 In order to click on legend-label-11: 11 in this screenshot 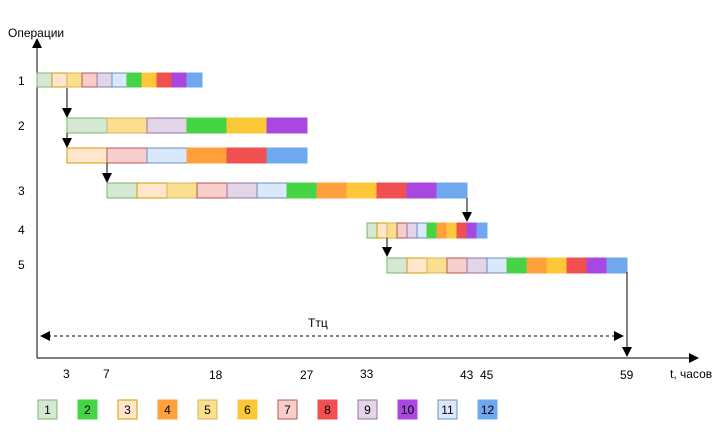, I will do `click(447, 410)`.